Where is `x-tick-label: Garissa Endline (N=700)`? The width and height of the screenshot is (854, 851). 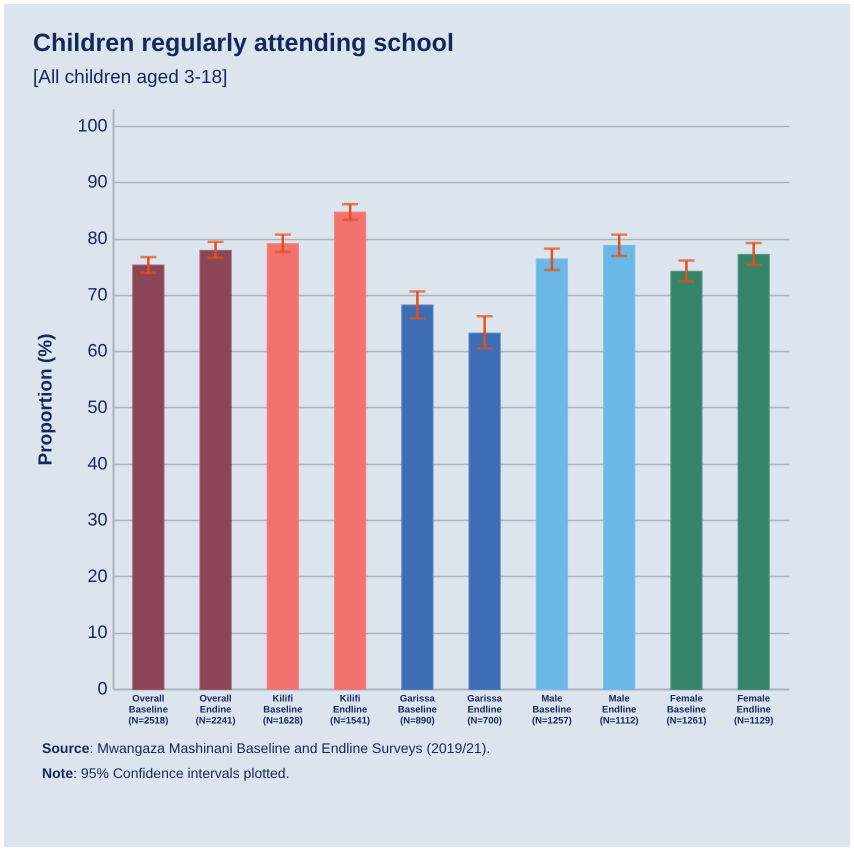 x-tick-label: Garissa Endline (N=700) is located at coordinates (485, 710).